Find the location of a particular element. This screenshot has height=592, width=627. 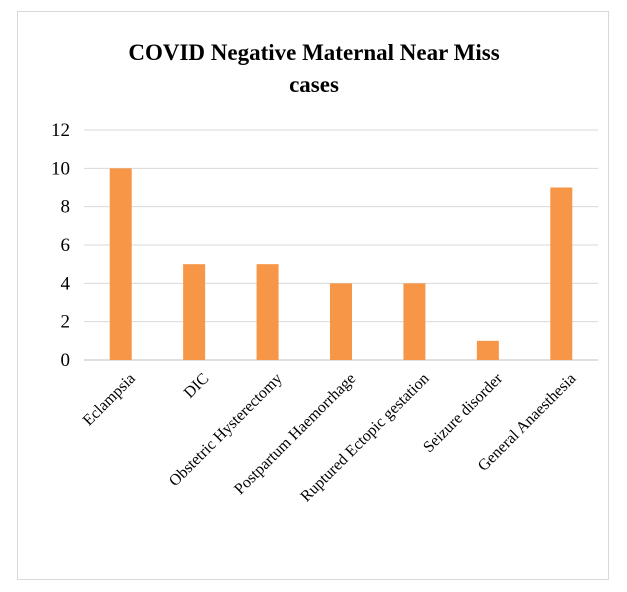

y-tick-label: 10 is located at coordinates (60, 168).